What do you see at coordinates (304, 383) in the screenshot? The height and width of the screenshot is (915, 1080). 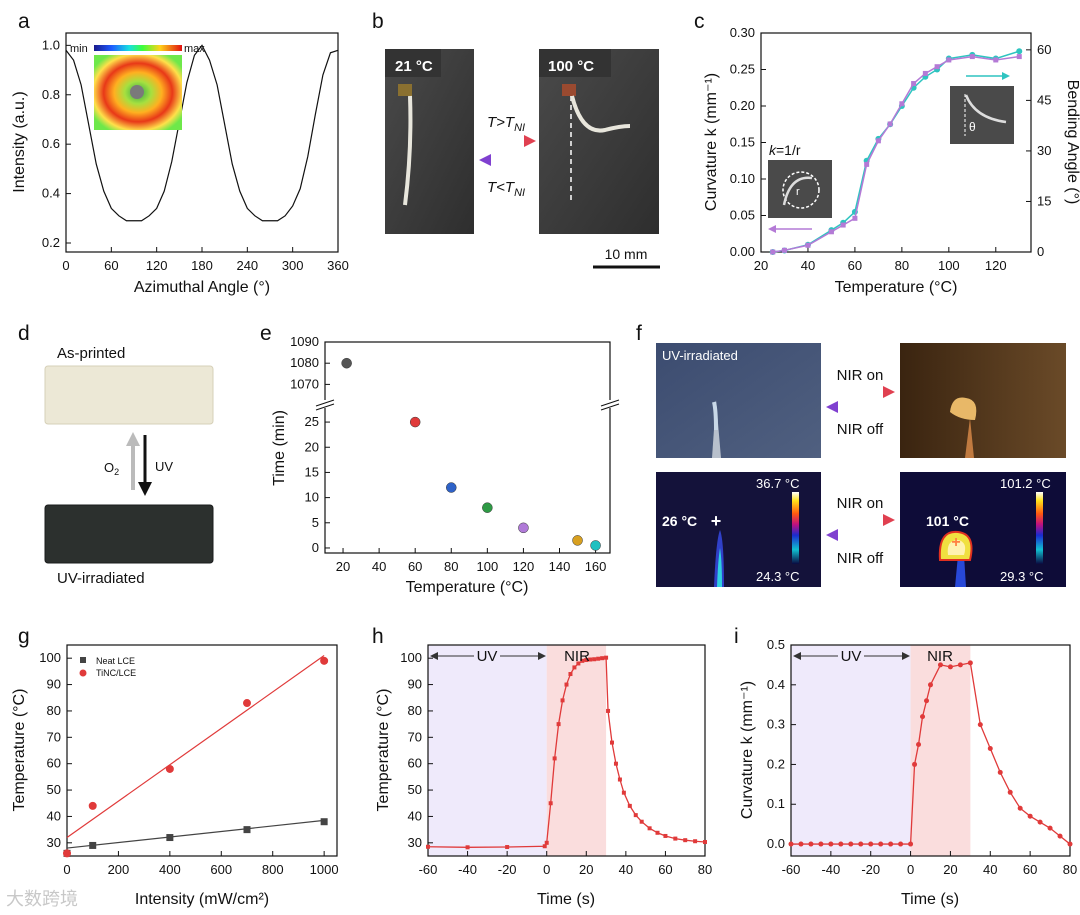 I see `y-tick-label: 1070` at bounding box center [304, 383].